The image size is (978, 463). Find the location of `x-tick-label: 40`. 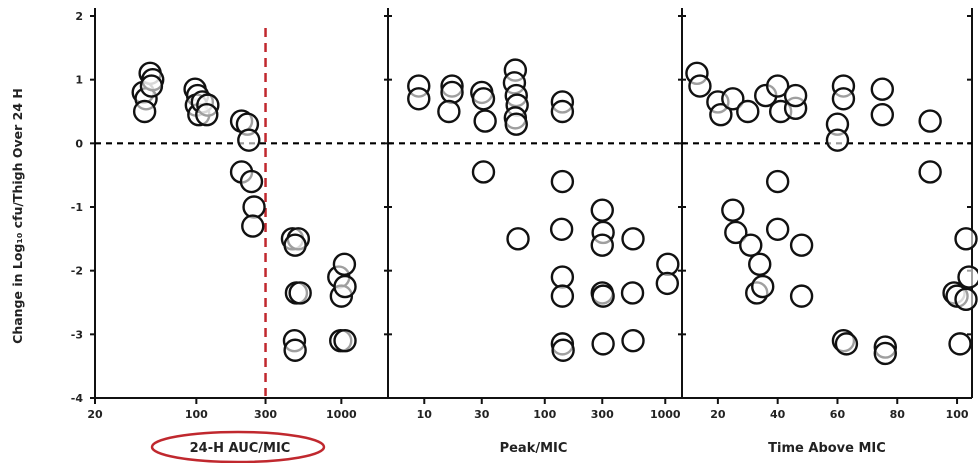

x-tick-label: 40 is located at coordinates (778, 414).